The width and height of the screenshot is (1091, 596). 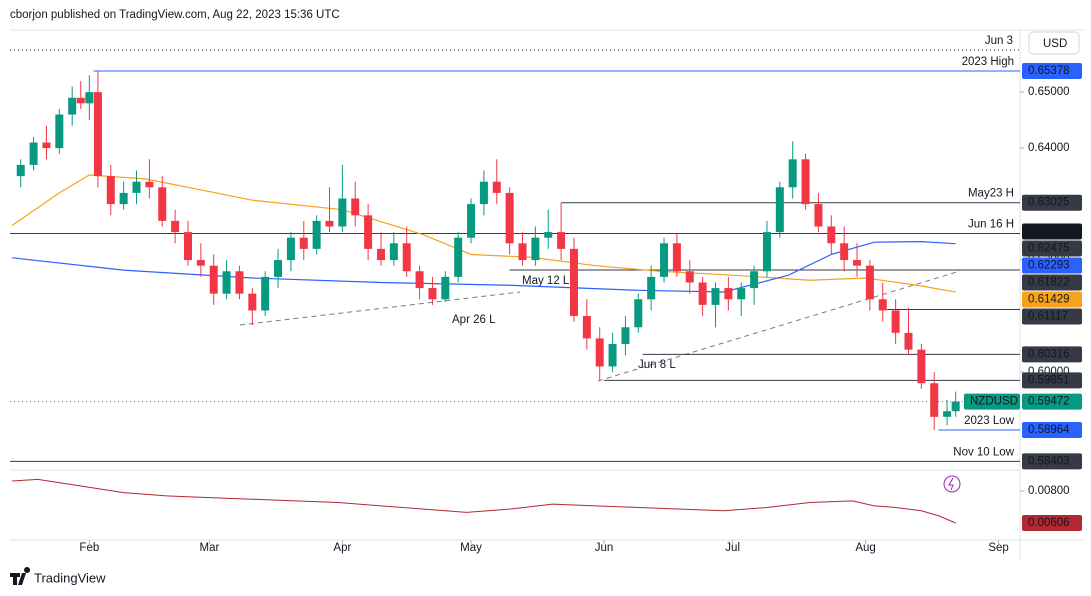 I want to click on level-label: Jun 16 H, so click(x=991, y=225).